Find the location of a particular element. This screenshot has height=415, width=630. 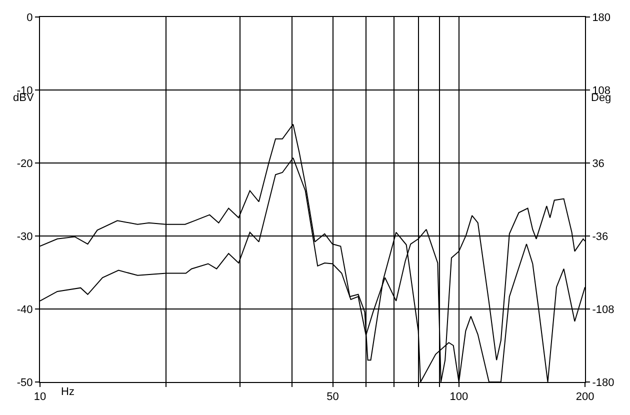

y2-tick-label: -180 is located at coordinates (603, 382).